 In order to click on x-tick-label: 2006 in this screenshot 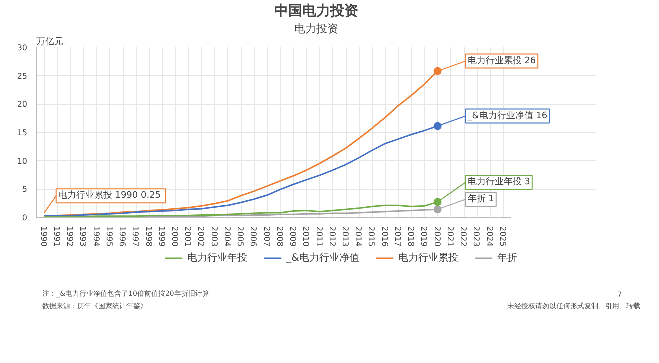, I will do `click(253, 236)`.